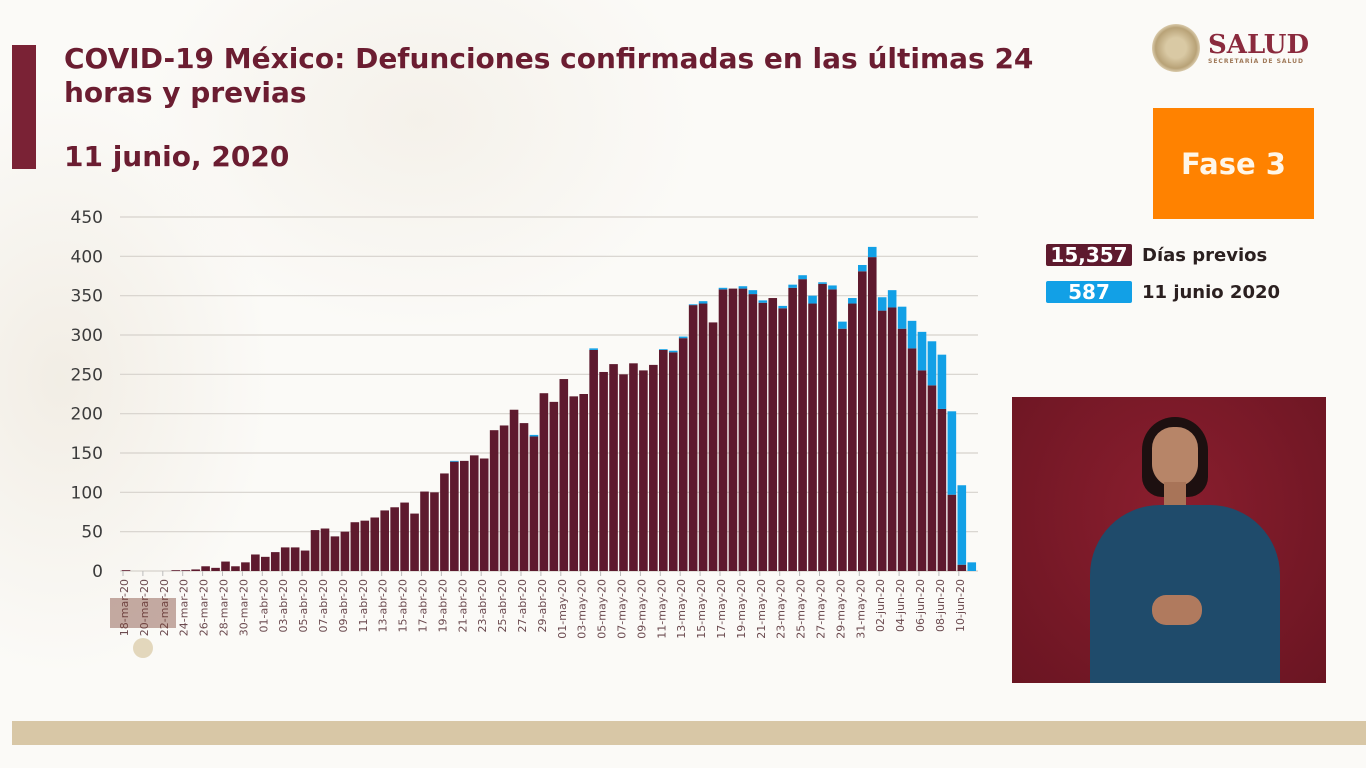 The height and width of the screenshot is (768, 1366). I want to click on x-tick-label: 08-jun-20, so click(940, 605).